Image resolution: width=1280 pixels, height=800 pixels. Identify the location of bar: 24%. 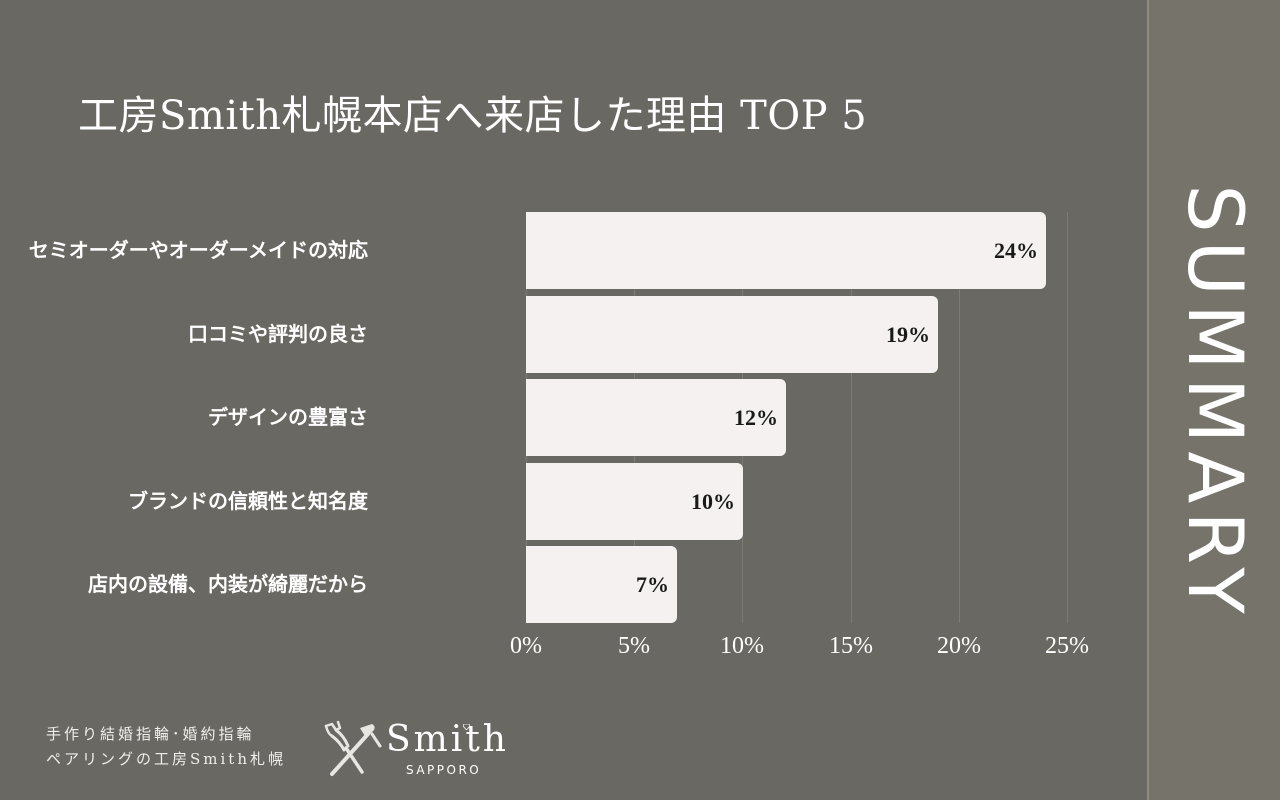
(786, 250).